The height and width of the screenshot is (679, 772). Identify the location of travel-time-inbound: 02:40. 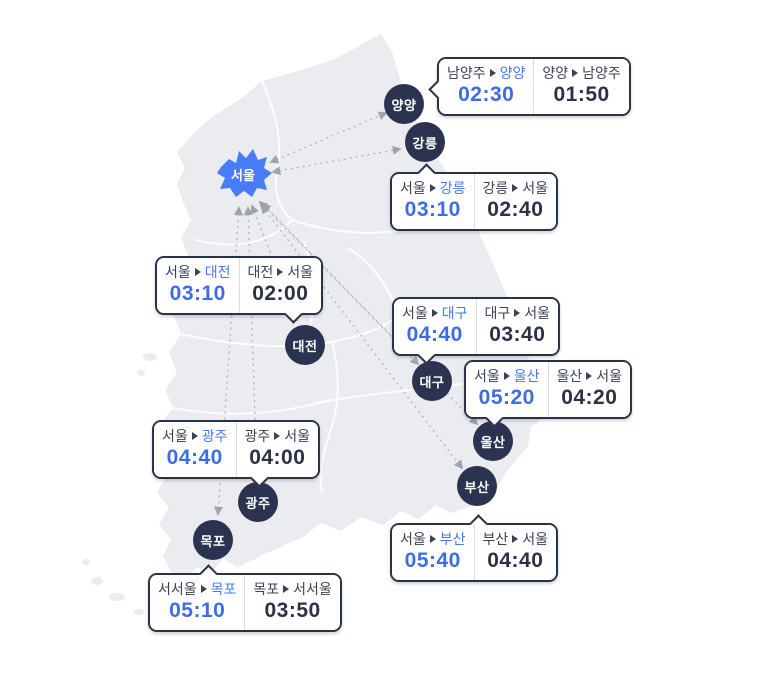
(515, 209).